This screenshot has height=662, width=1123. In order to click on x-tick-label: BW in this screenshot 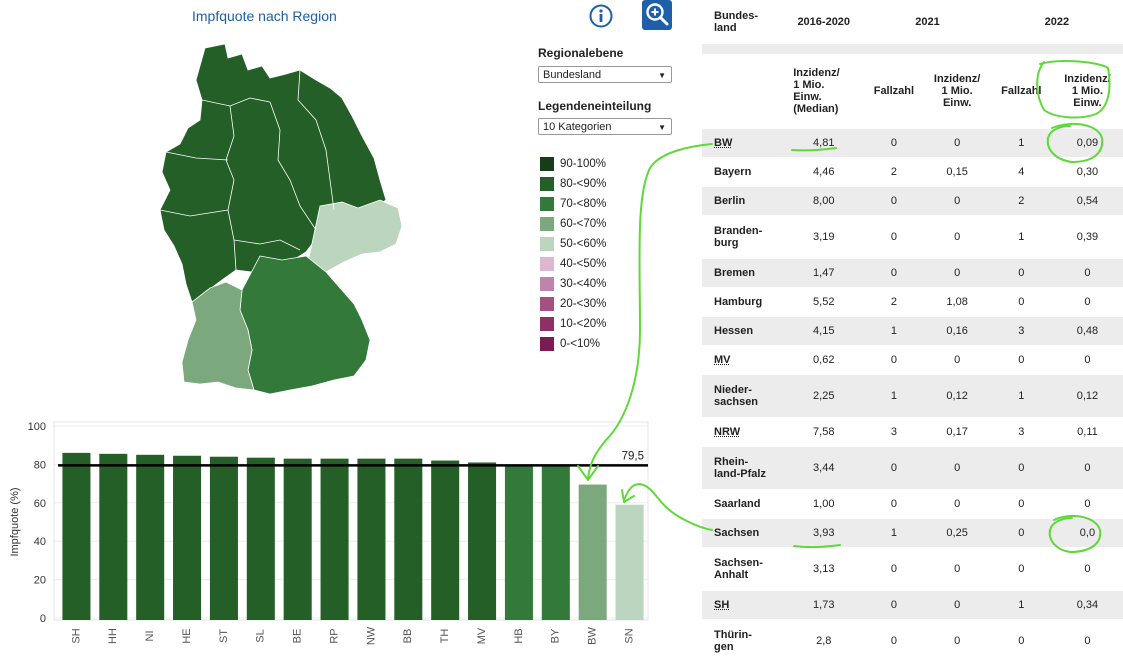, I will do `click(593, 636)`.